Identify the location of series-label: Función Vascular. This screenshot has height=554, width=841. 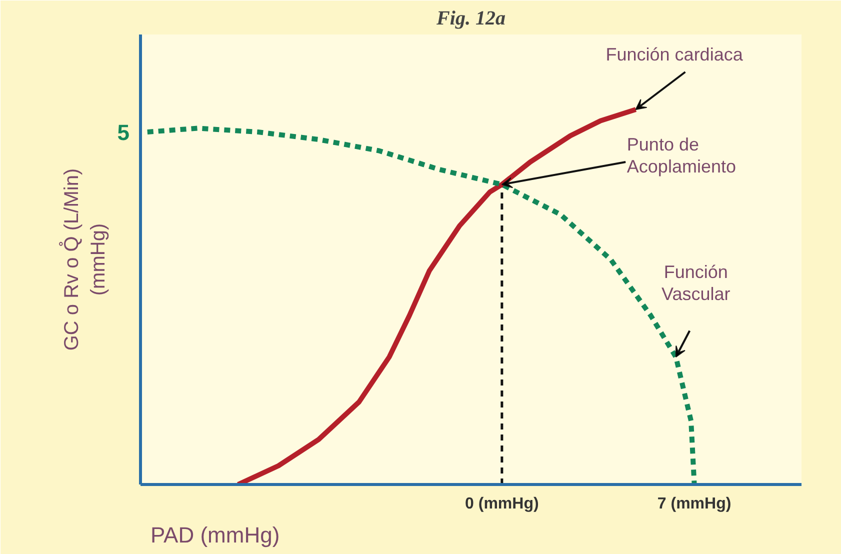
(696, 283).